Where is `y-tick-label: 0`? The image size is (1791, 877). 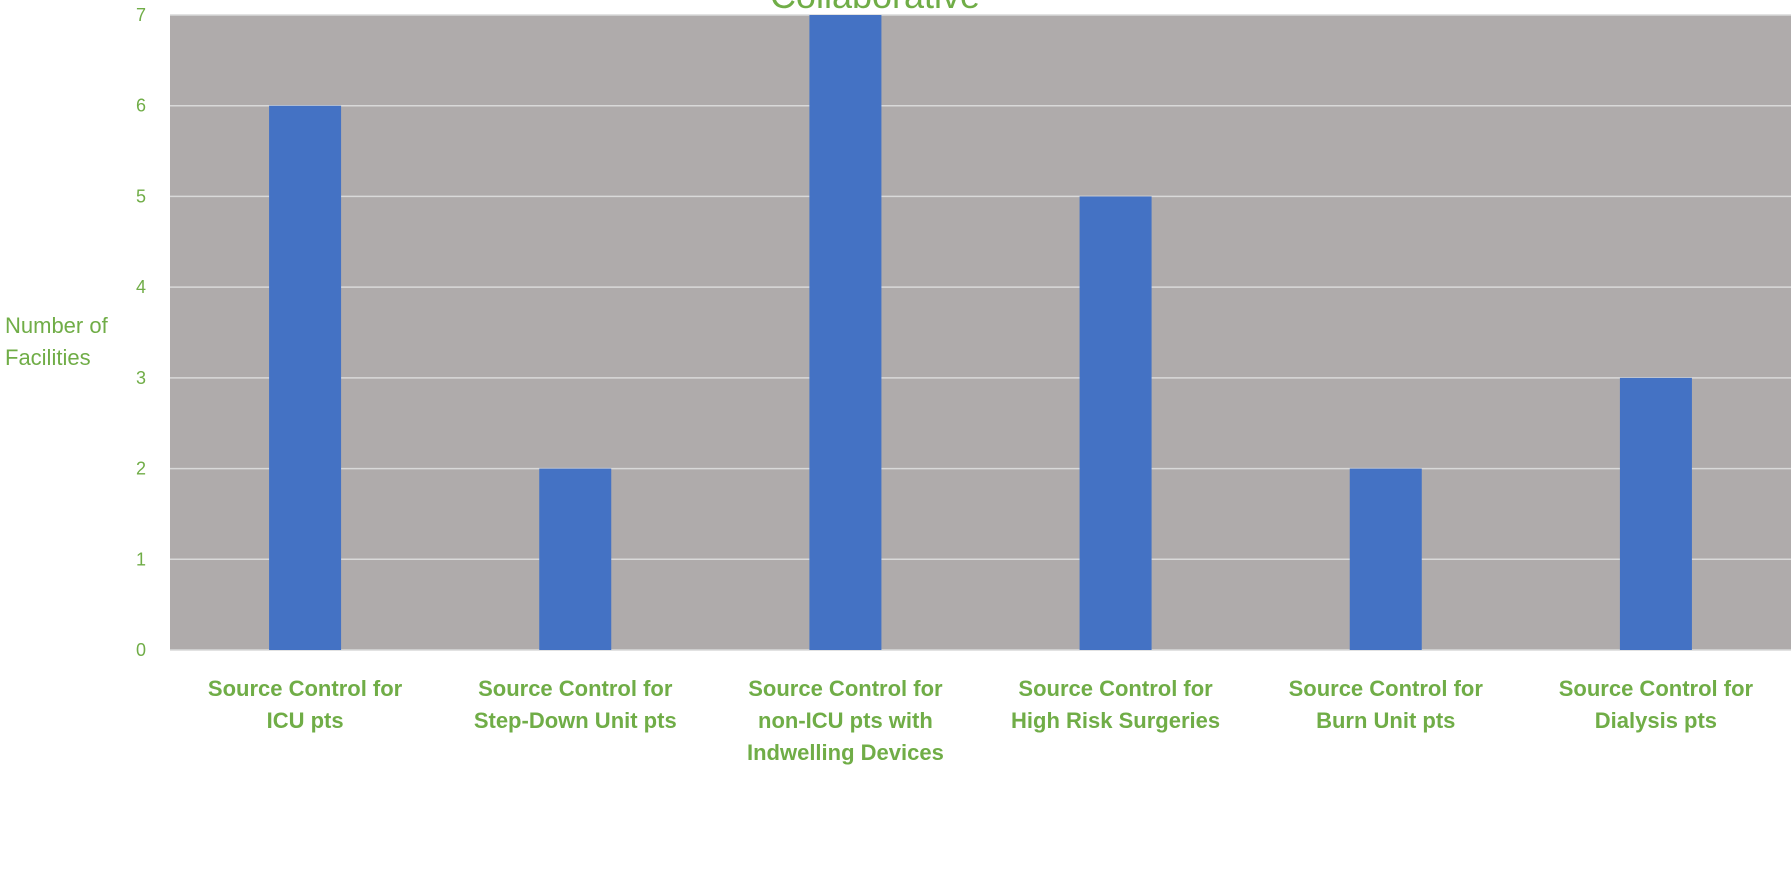 y-tick-label: 0 is located at coordinates (141, 650).